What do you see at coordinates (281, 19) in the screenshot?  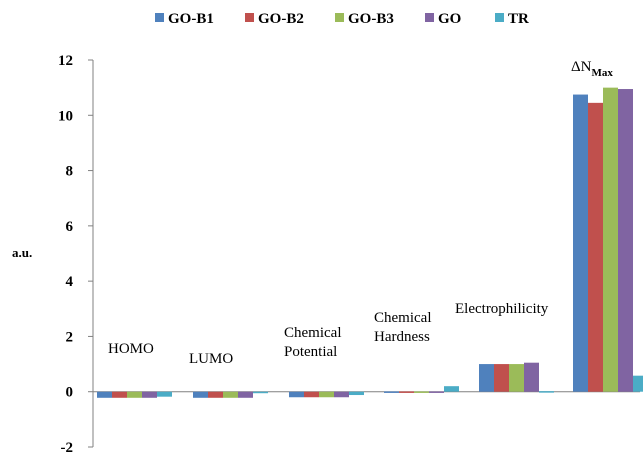 I see `legend-label-go-b2: GO-B2` at bounding box center [281, 19].